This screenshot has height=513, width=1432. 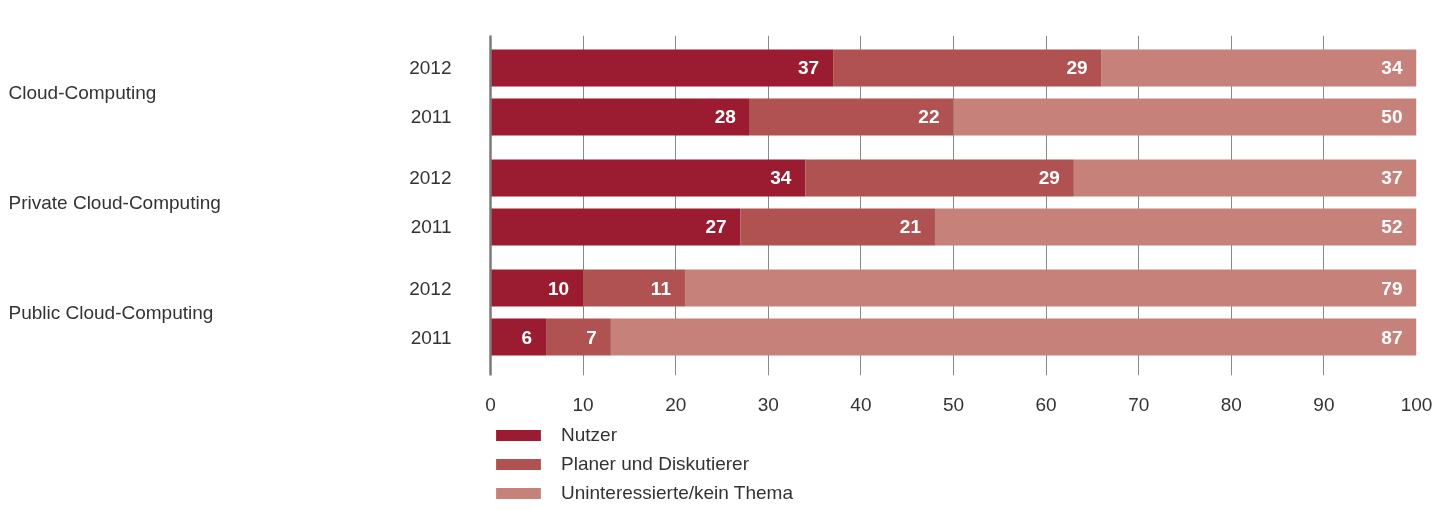 I want to click on data-label: 28, so click(x=725, y=117).